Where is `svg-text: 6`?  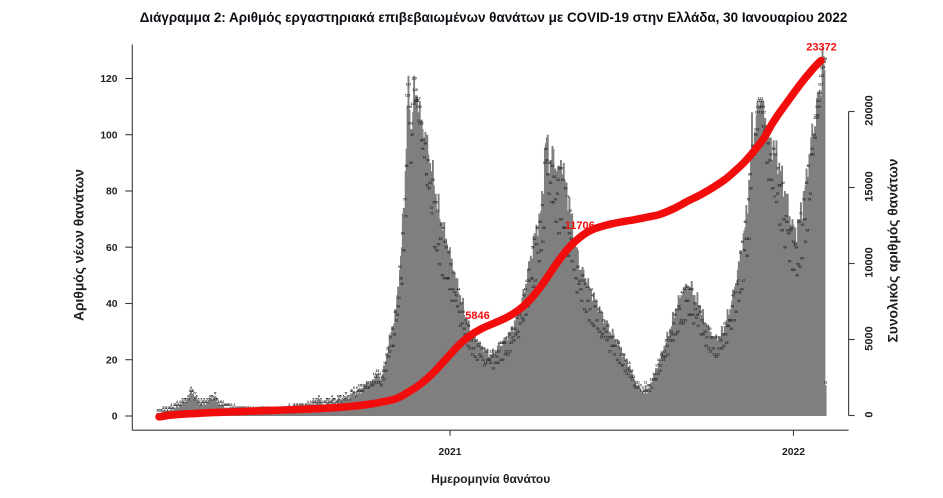
svg-text: 6 is located at coordinates (348, 397).